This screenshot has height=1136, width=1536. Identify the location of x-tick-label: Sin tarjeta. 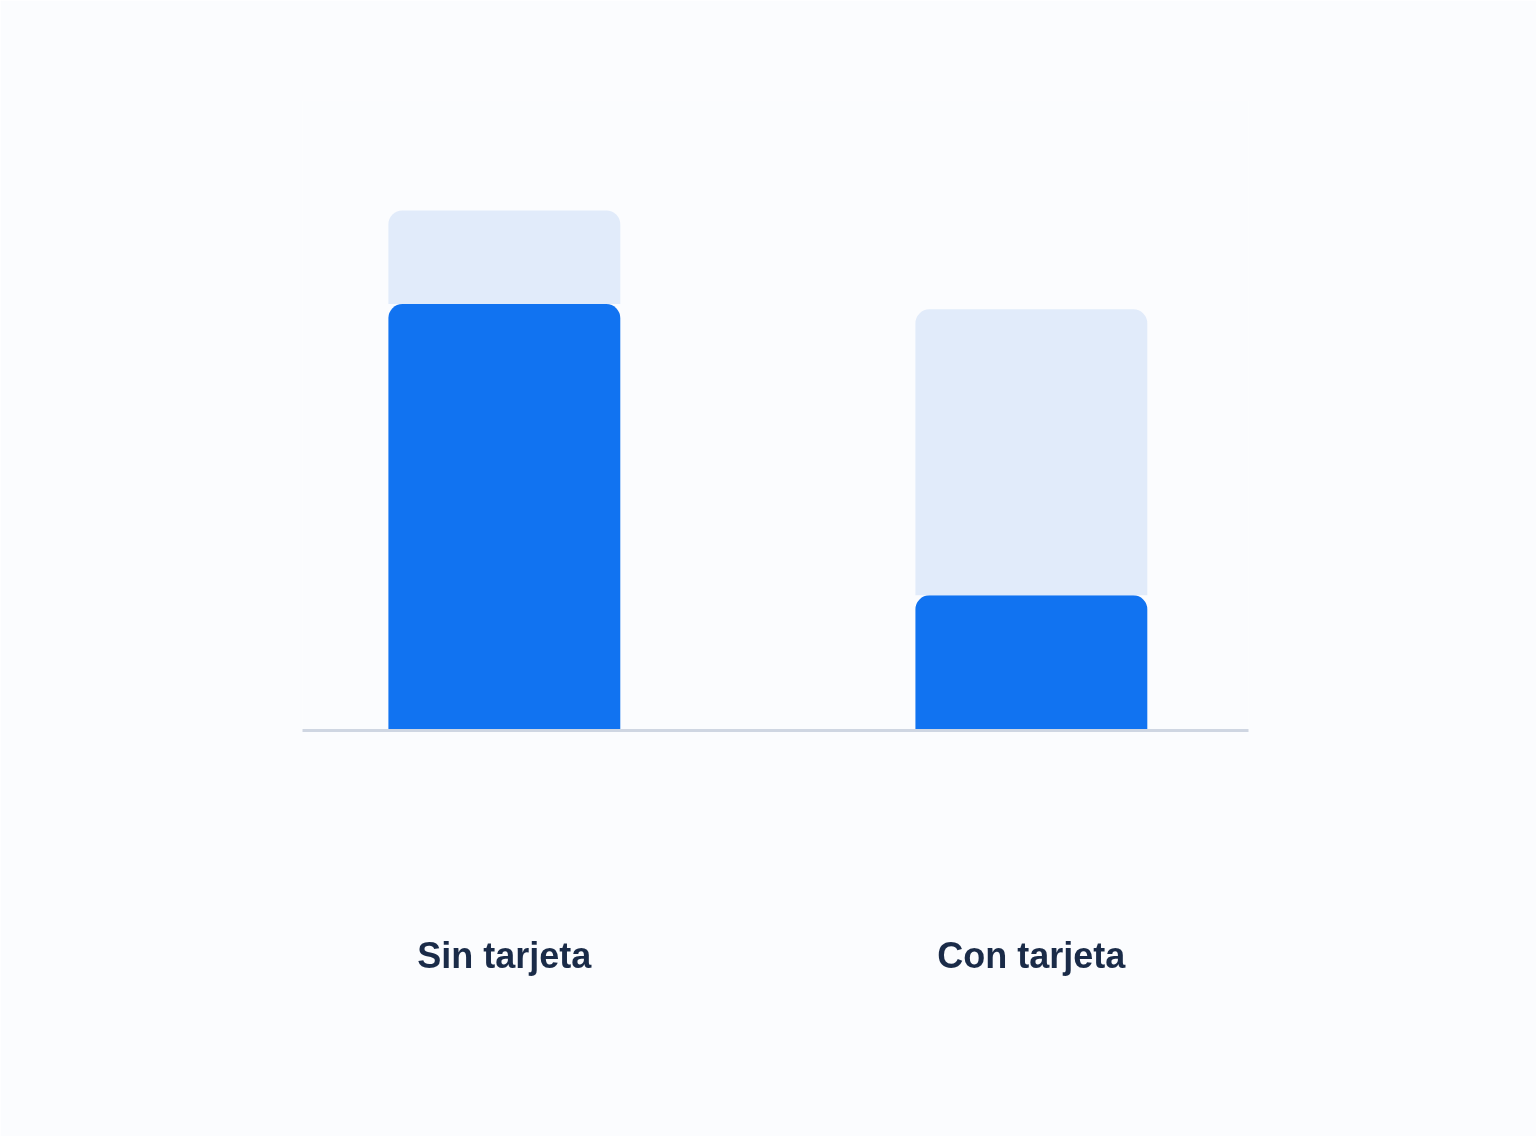
(505, 955).